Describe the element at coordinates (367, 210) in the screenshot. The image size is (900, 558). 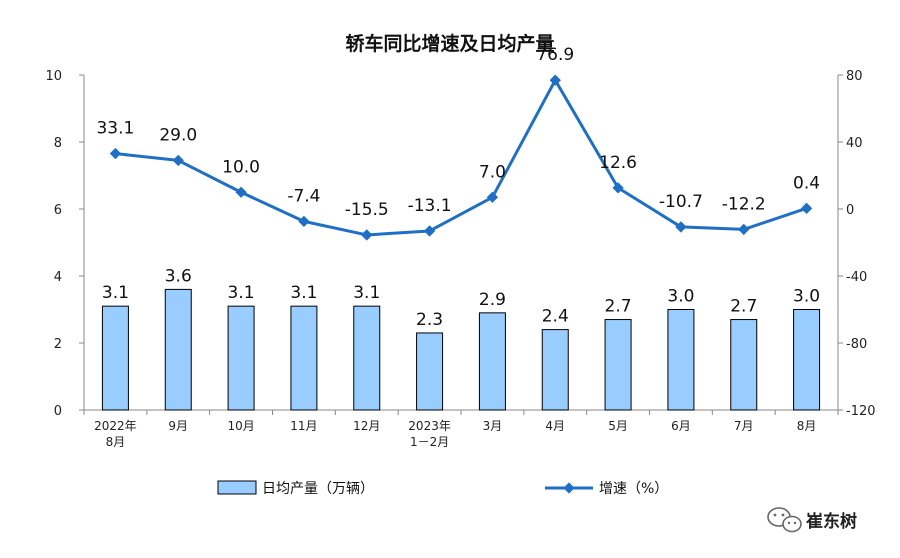
I see `line-value-label: -15.5` at that location.